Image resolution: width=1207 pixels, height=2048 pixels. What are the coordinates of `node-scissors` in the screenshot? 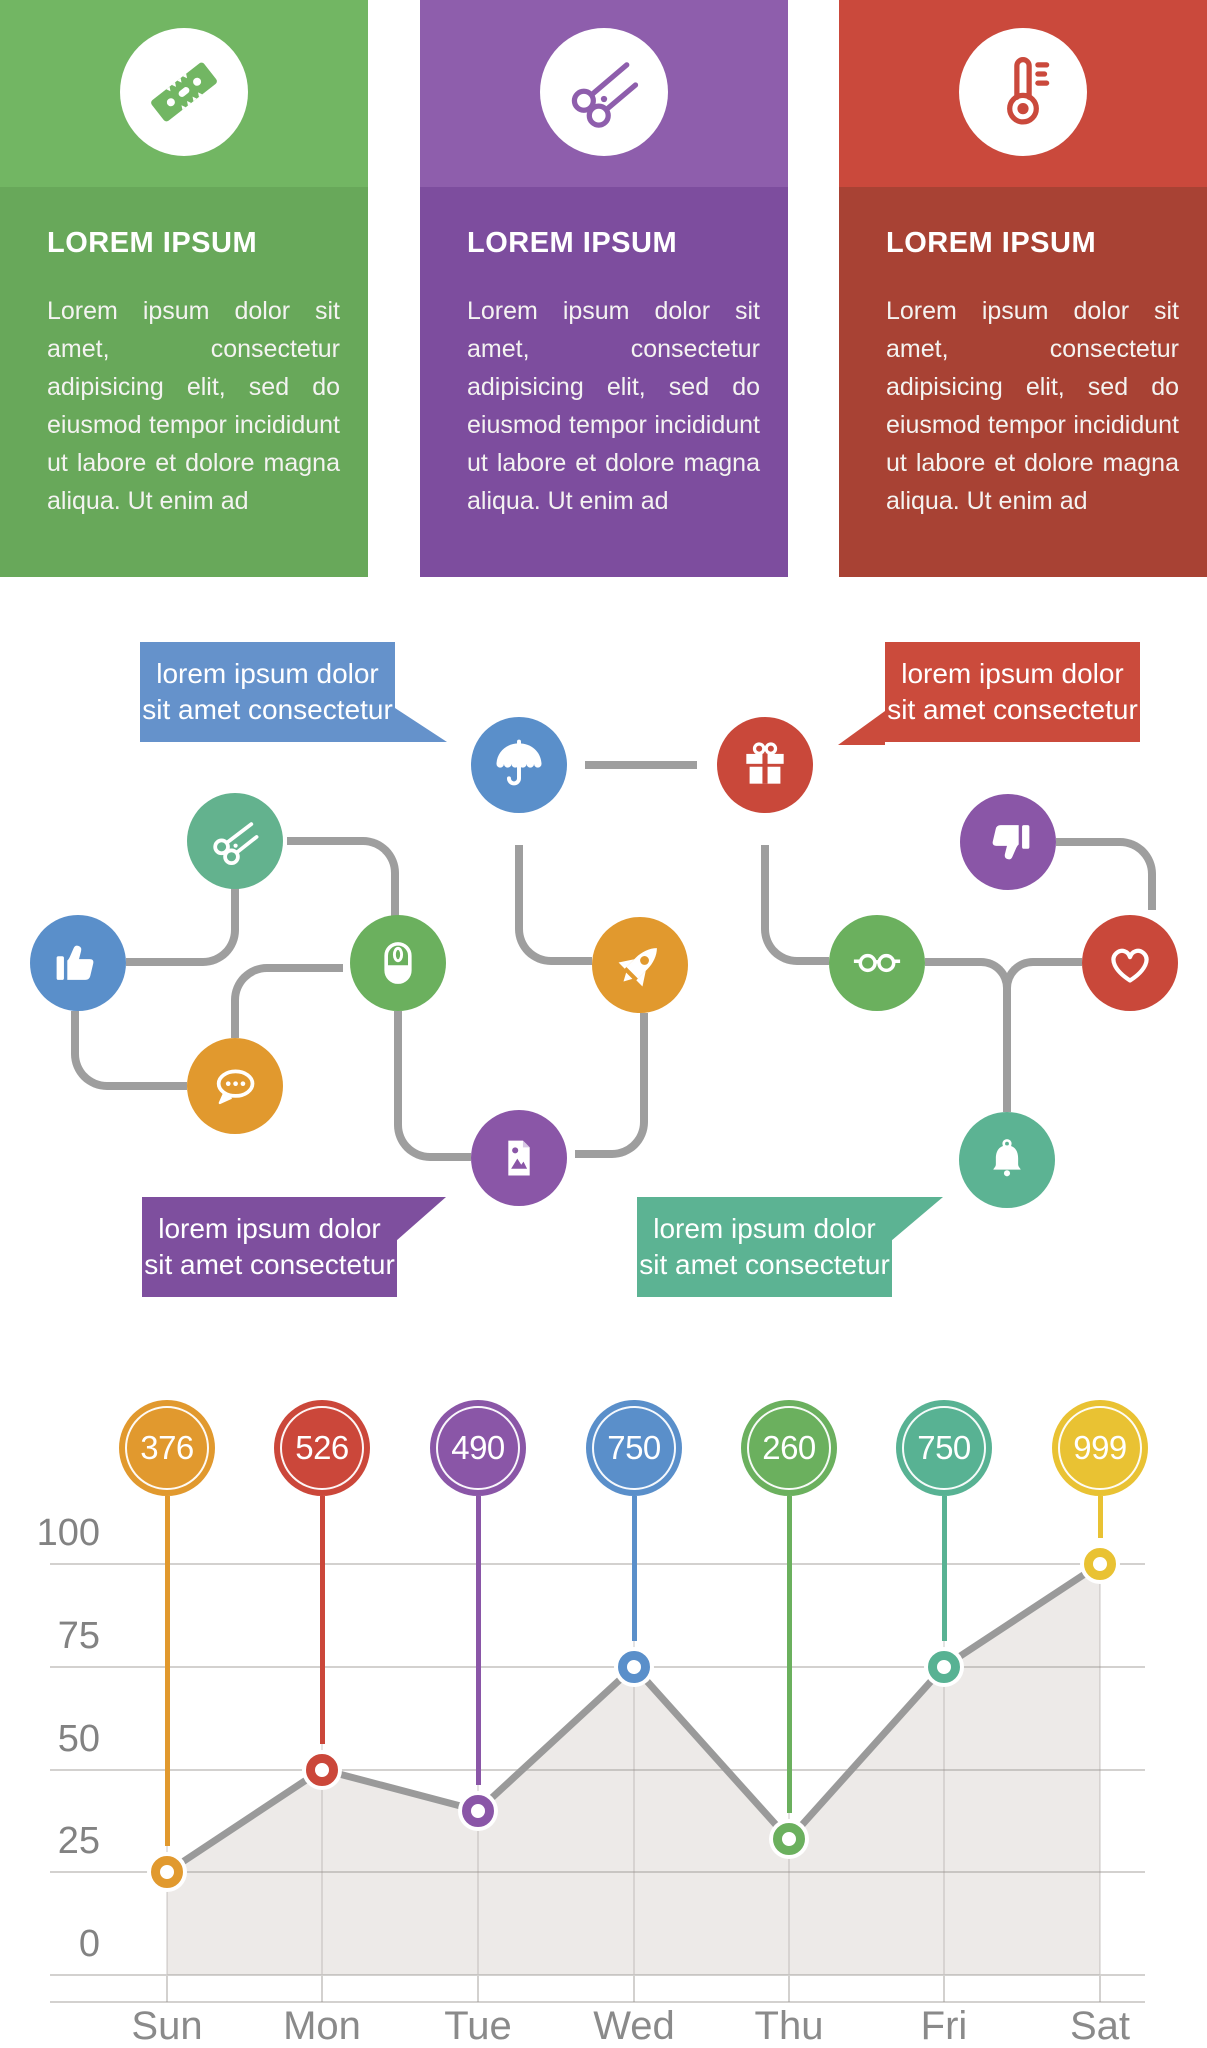 It's located at (235, 841).